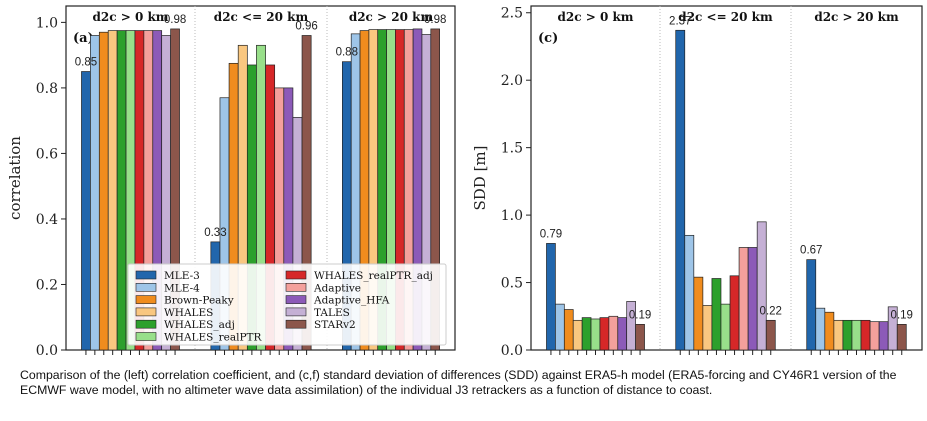 This screenshot has height=421, width=927. I want to click on y-axis-label: SDD [m], so click(480, 177).